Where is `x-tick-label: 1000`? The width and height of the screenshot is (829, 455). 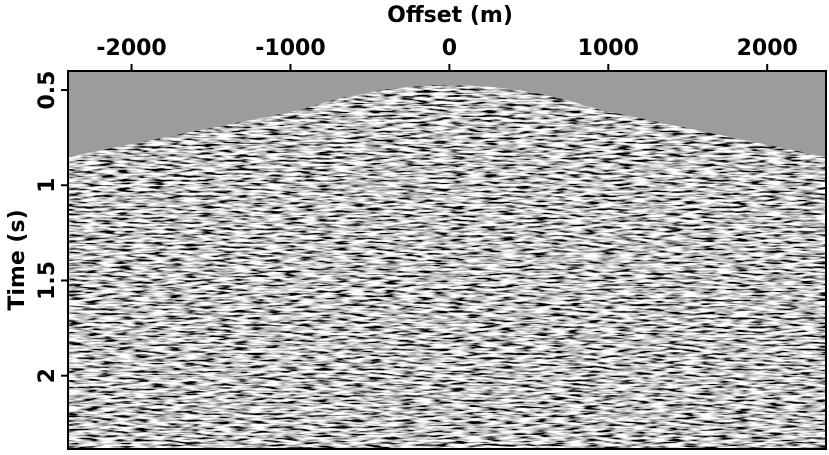 x-tick-label: 1000 is located at coordinates (608, 48).